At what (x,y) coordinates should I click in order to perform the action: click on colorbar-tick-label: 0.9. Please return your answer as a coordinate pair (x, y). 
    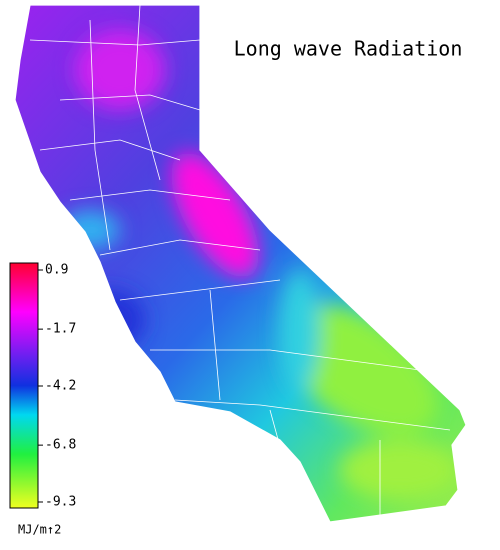
    Looking at the image, I should click on (56, 270).